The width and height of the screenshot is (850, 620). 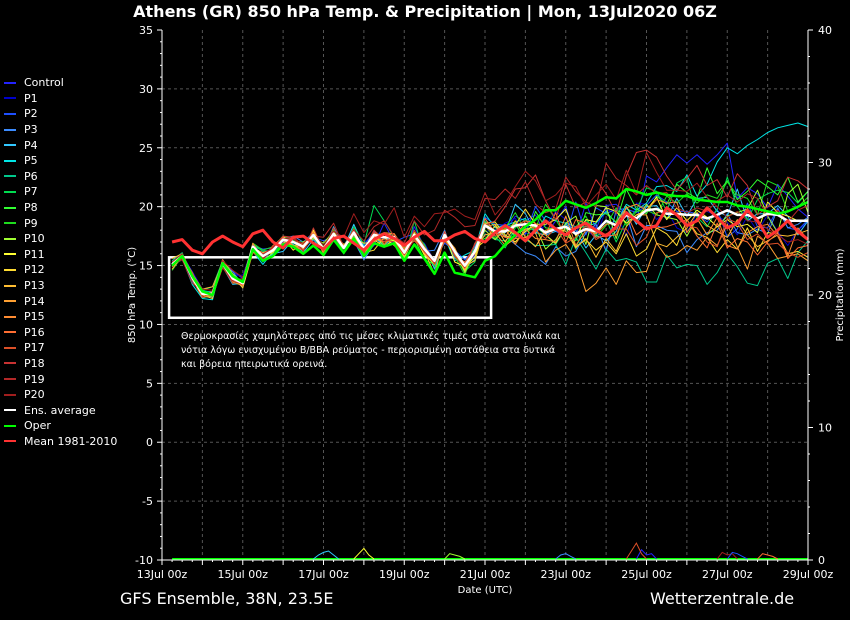 I want to click on y-tick-label: 30, so click(x=146, y=89).